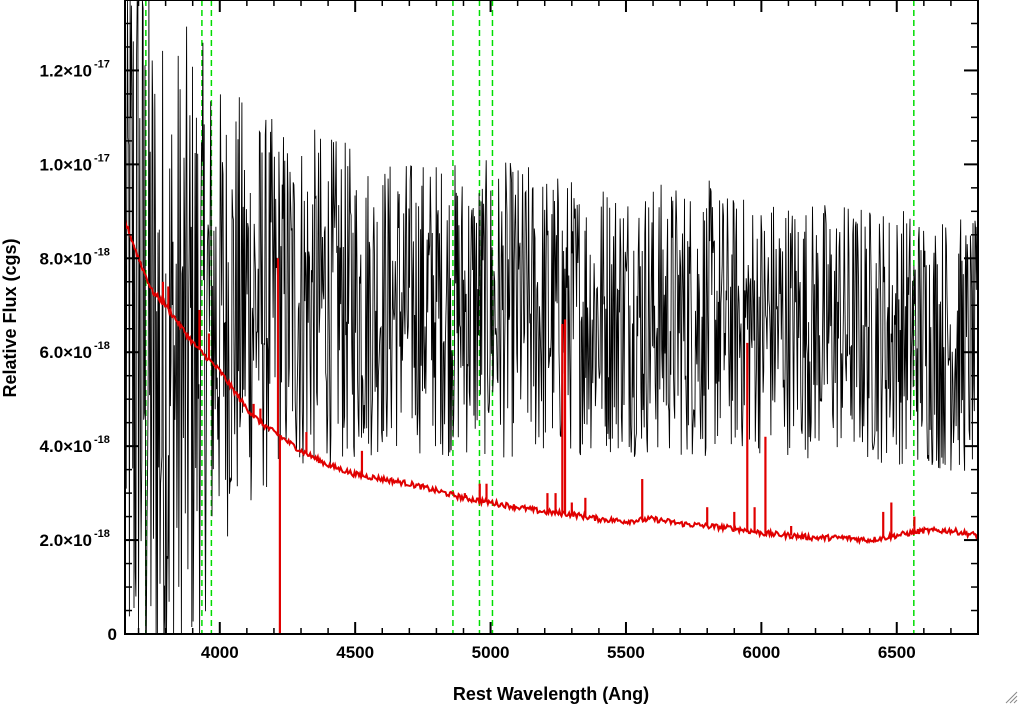  What do you see at coordinates (897, 652) in the screenshot?
I see `x-tick-label: 6500` at bounding box center [897, 652].